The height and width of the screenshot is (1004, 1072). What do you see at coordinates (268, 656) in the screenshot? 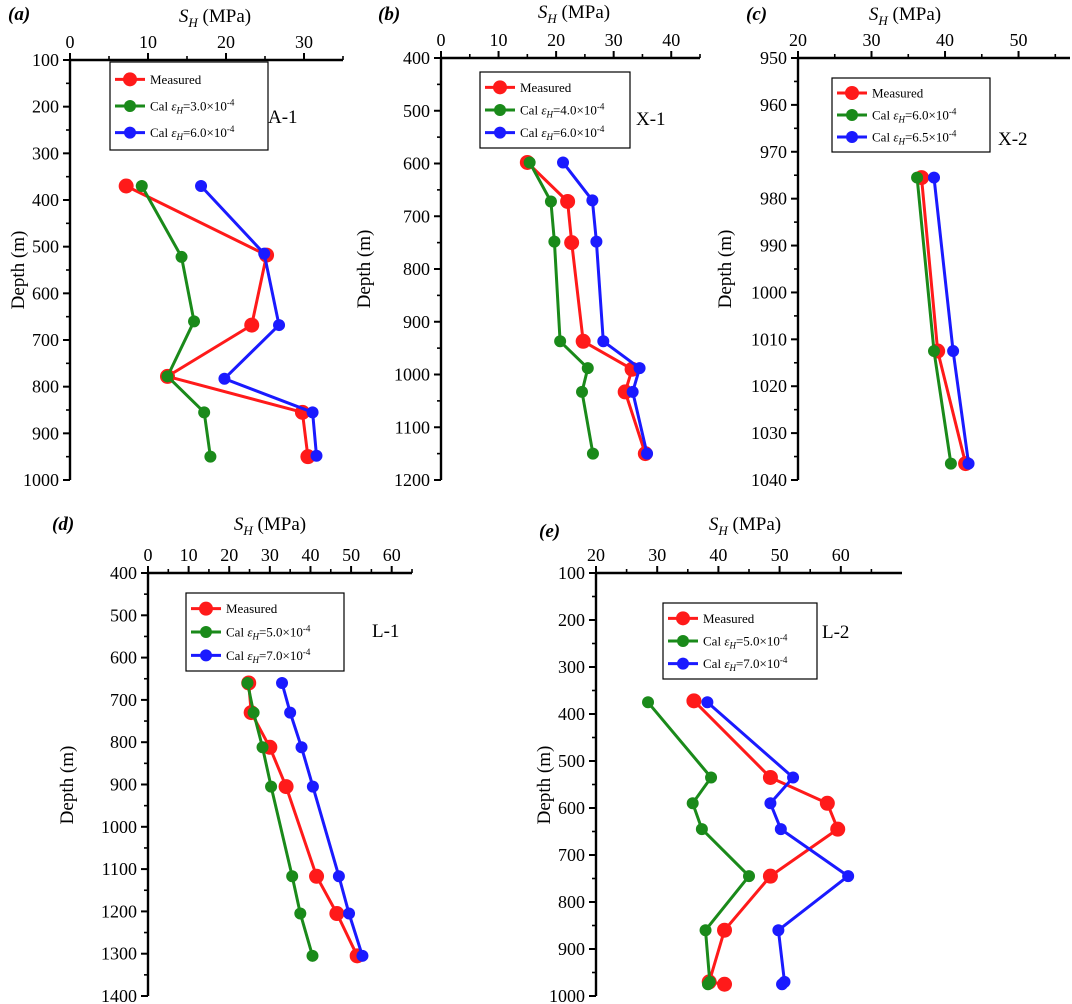
I see `legend-label-cal-high: Cal εH=7.0×10-4` at bounding box center [268, 656].